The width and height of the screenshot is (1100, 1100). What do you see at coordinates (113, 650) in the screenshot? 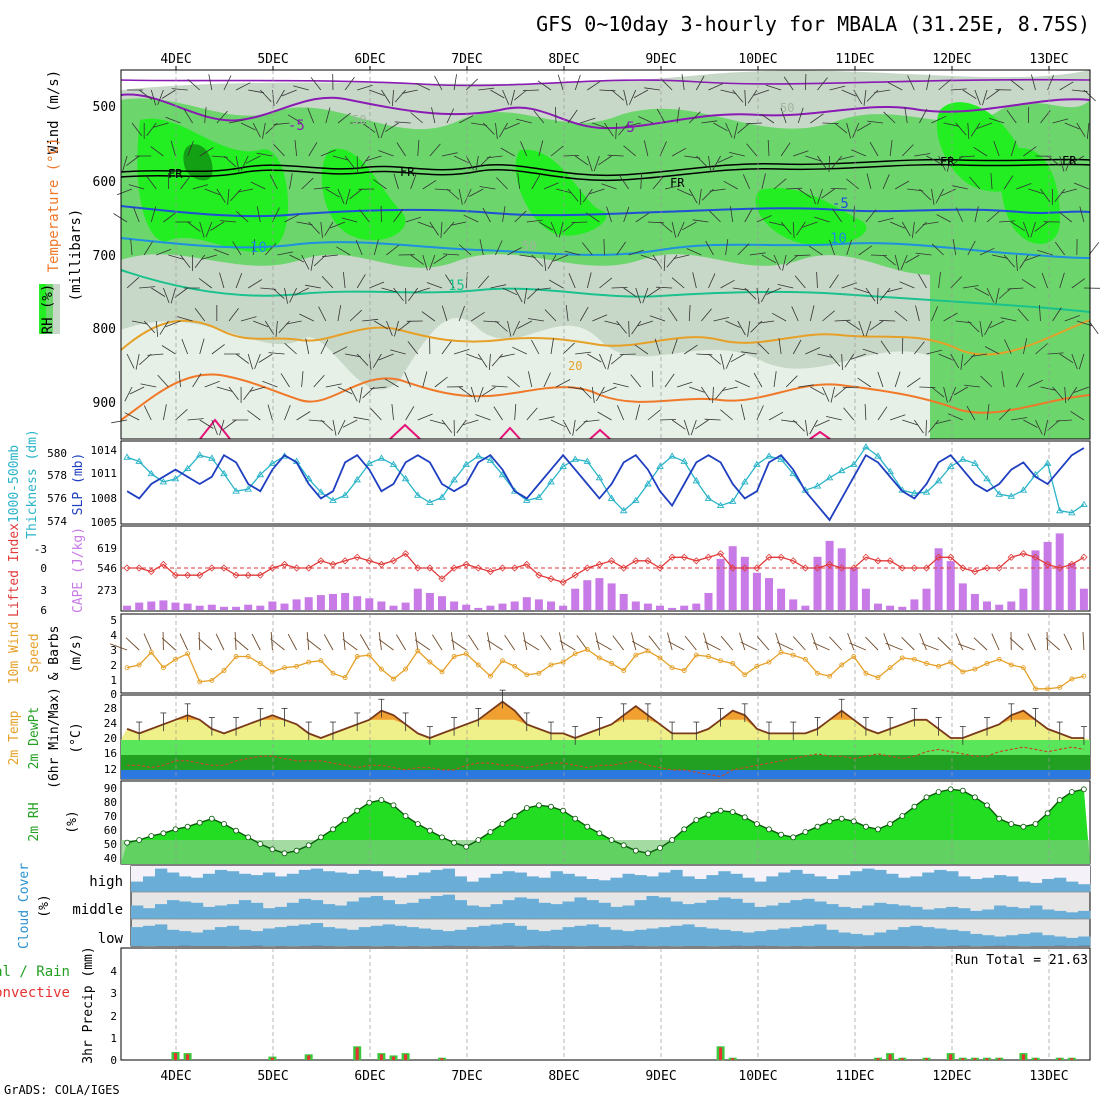
I see `wind-tick: 3` at bounding box center [113, 650].